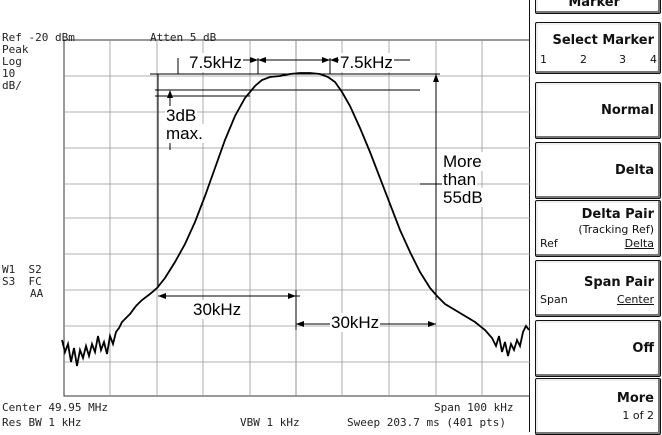 This screenshot has height=435, width=662. What do you see at coordinates (184, 133) in the screenshot?
I see `annotation-ripple-line2: max.` at bounding box center [184, 133].